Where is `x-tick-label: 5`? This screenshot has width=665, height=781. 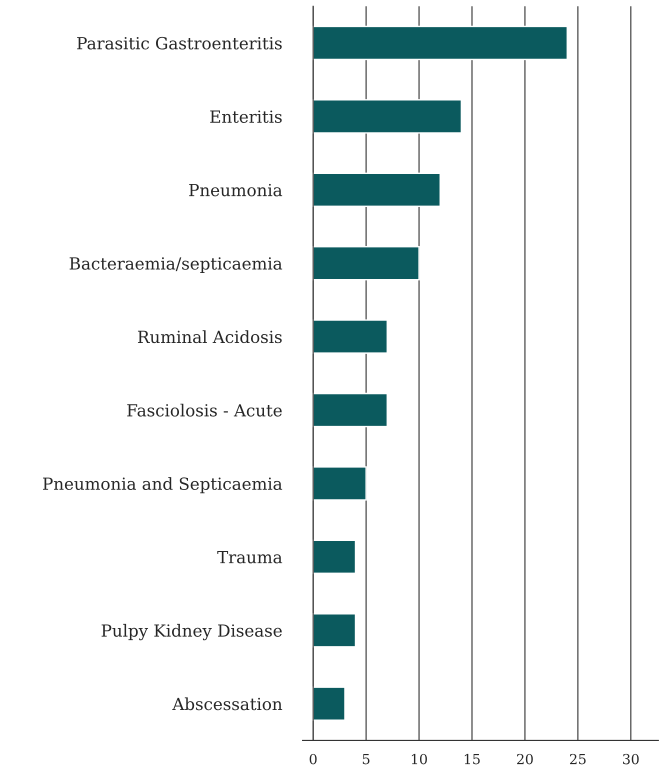
x-tick-label: 5 is located at coordinates (366, 759).